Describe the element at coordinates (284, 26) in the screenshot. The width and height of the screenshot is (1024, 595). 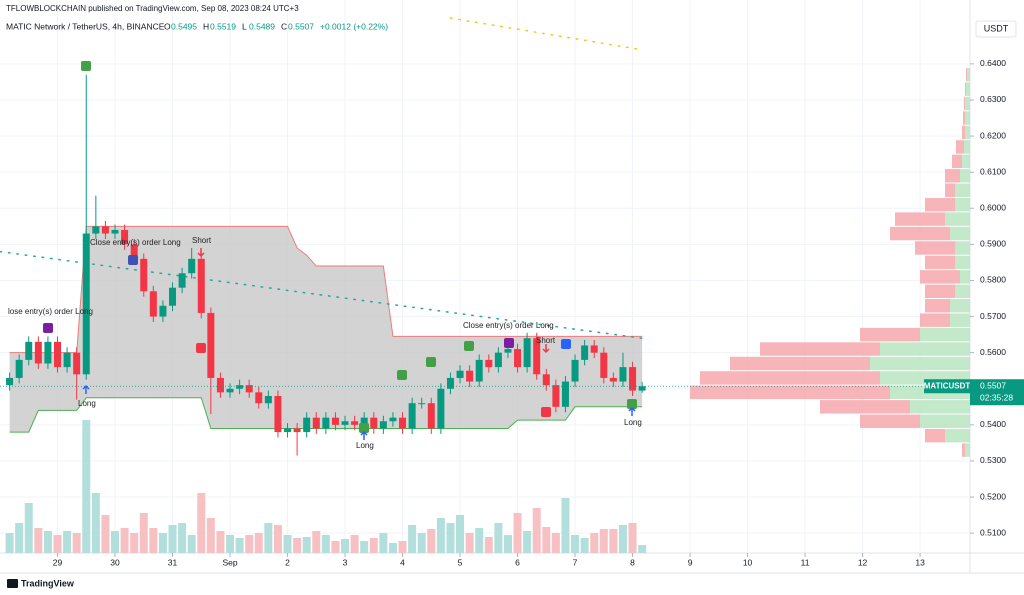
I see `ohlc-label: C` at that location.